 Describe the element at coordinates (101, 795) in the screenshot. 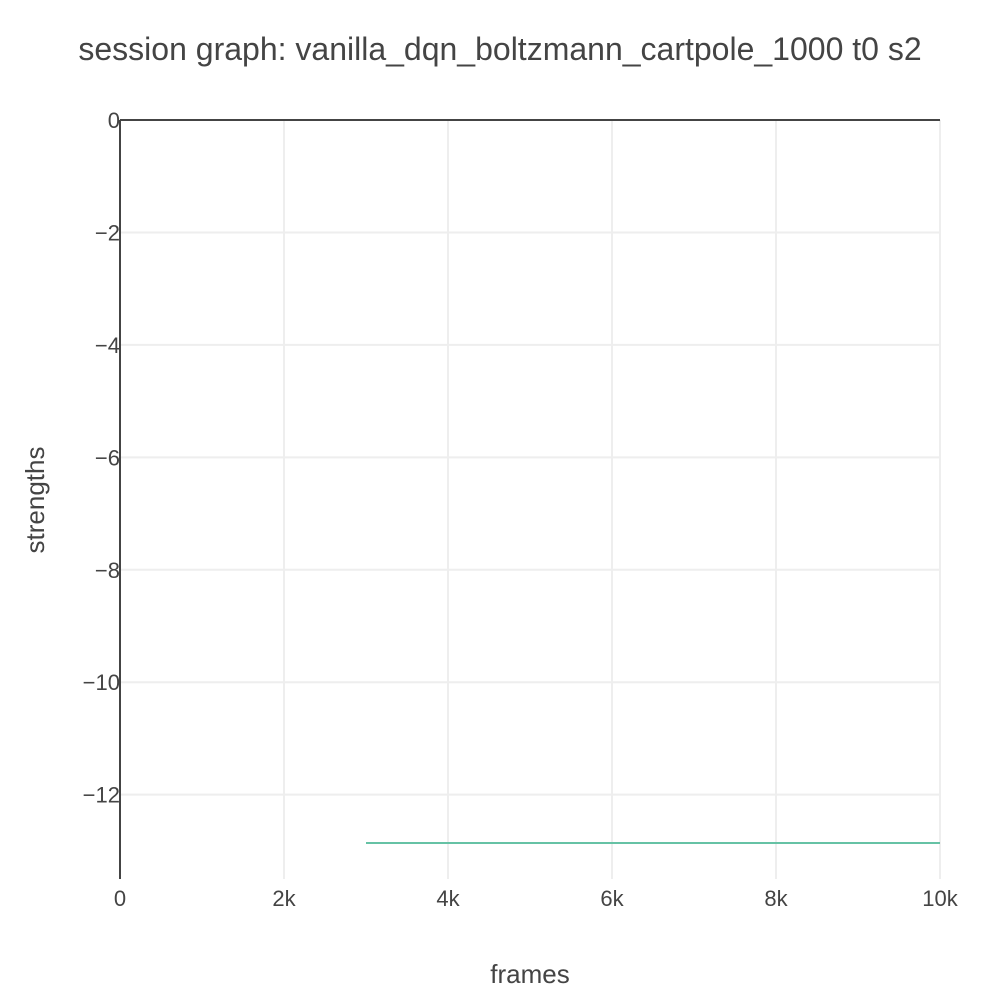

I see `y-tick-label-6: −12` at that location.